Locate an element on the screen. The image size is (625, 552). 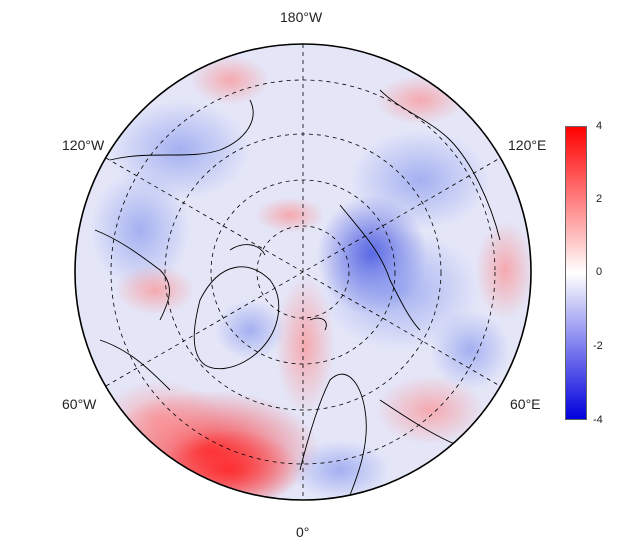
colorbar-tick-neg2: -2 is located at coordinates (598, 346).